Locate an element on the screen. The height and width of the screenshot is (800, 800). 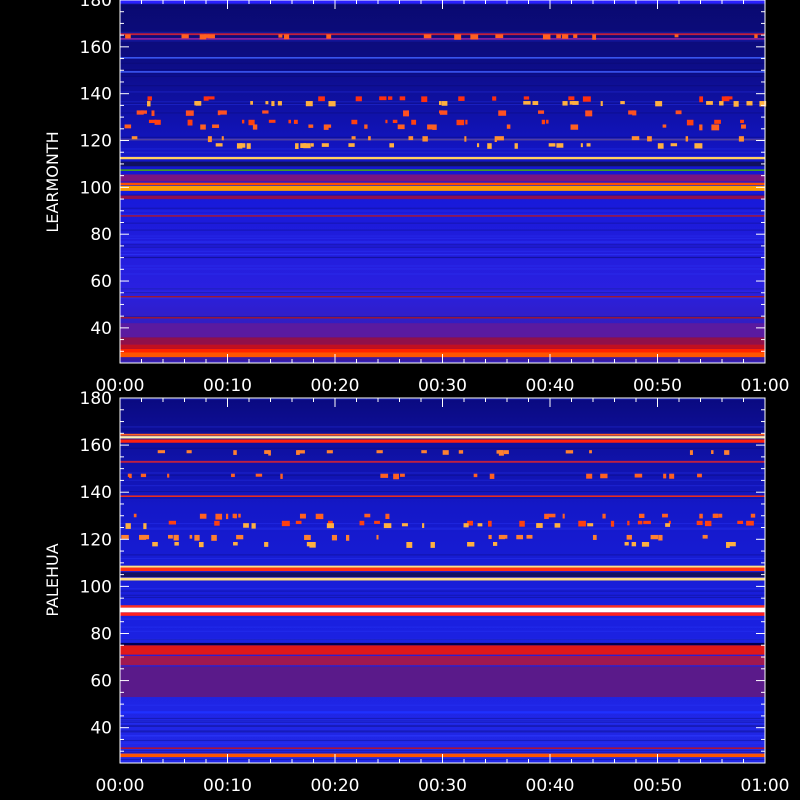
y-tick-label: 60 is located at coordinates (101, 682).